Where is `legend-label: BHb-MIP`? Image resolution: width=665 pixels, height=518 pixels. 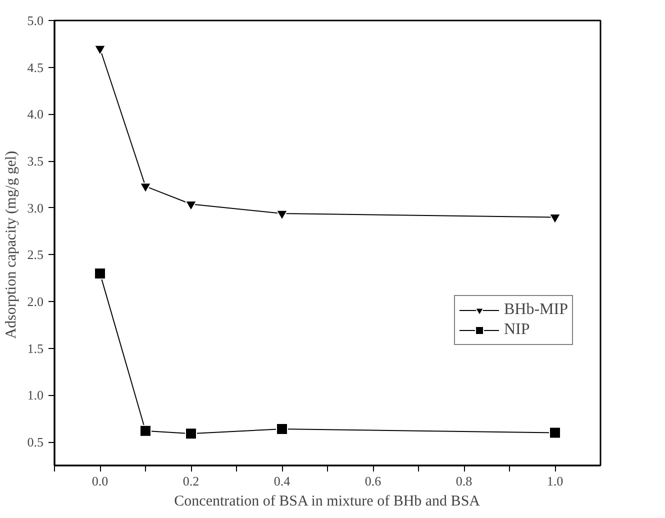
legend-label: BHb-MIP is located at coordinates (536, 310).